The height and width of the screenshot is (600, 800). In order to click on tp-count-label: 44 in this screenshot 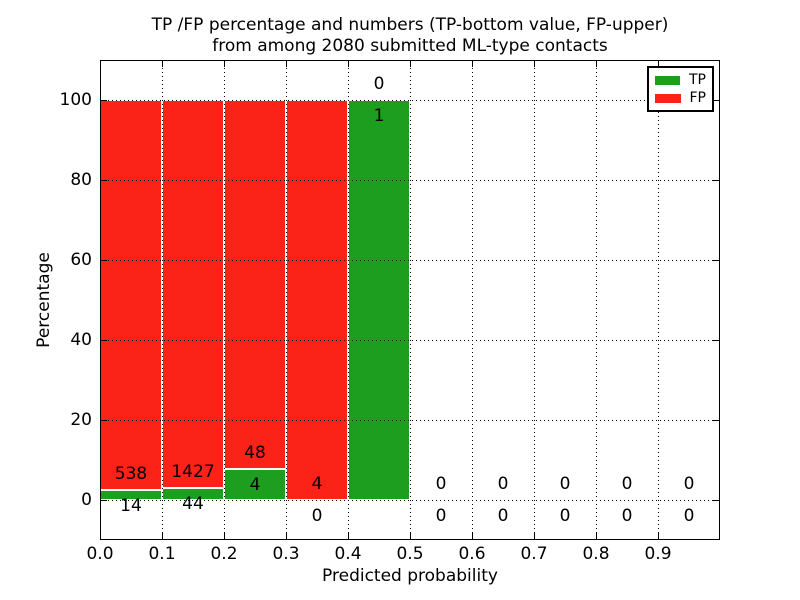, I will do `click(193, 504)`.